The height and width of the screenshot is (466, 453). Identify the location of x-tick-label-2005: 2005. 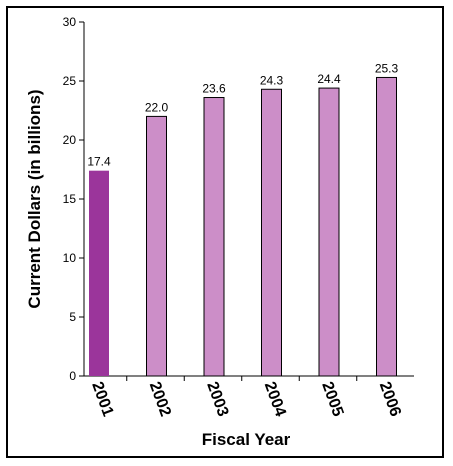
(332, 399).